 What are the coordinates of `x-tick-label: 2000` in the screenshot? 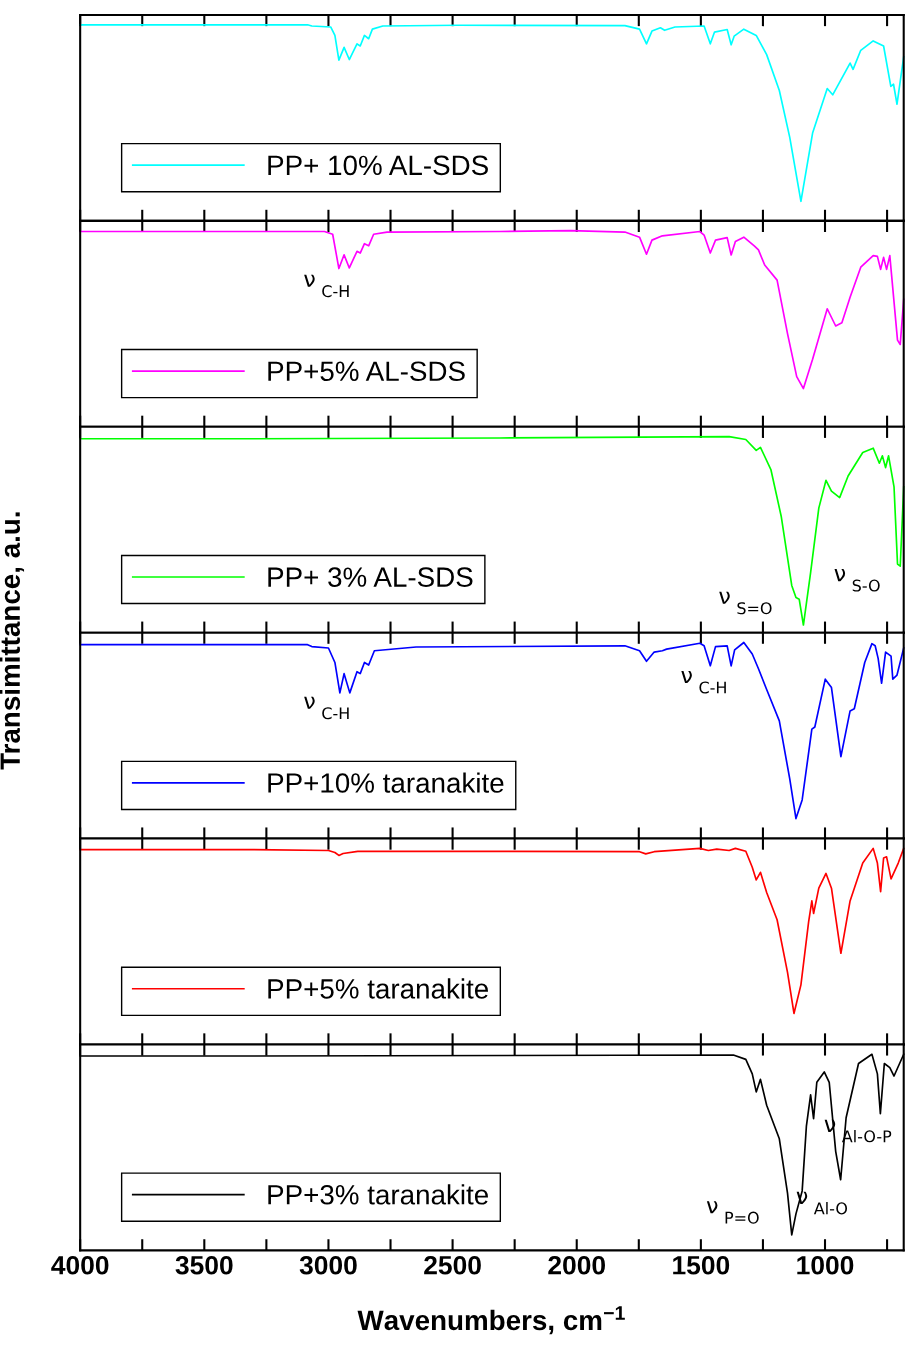 It's located at (576, 1265).